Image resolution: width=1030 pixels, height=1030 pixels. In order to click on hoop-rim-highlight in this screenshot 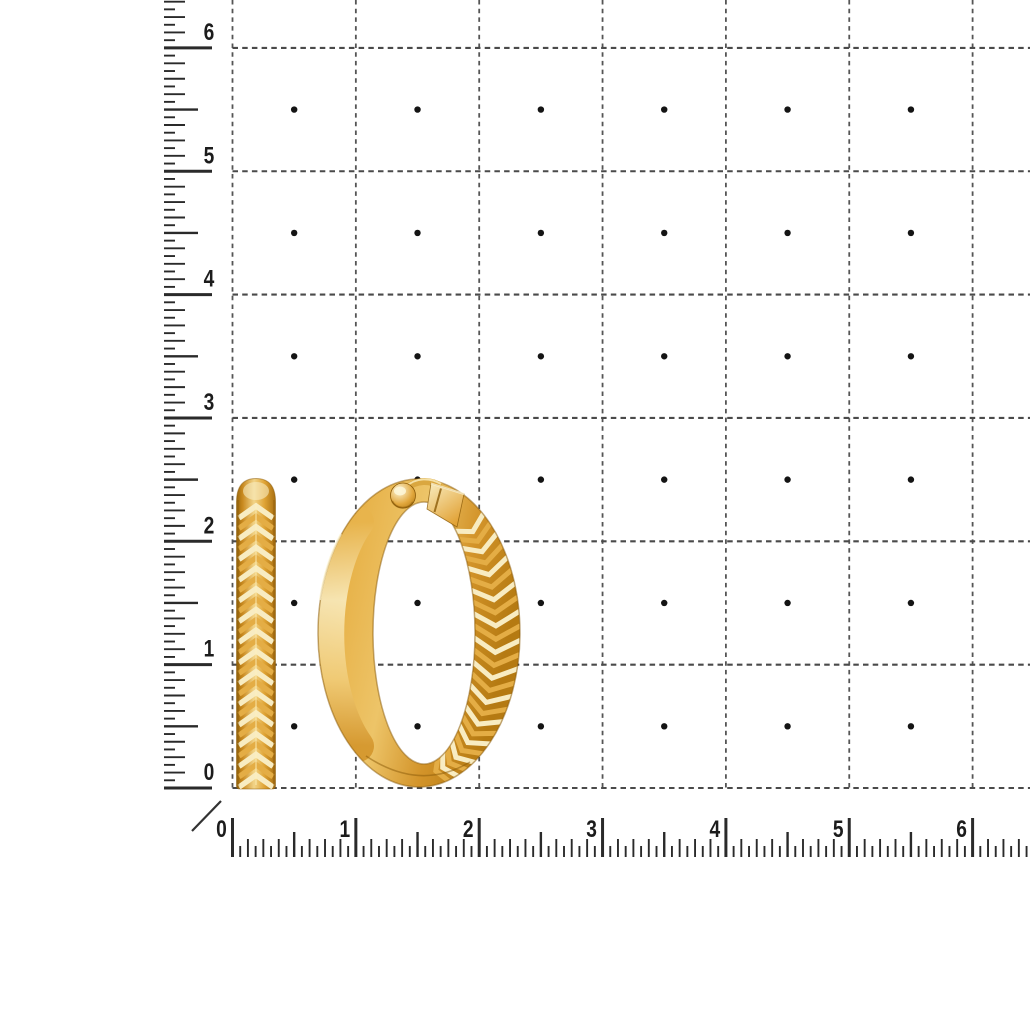, I will do `click(330, 567)`.